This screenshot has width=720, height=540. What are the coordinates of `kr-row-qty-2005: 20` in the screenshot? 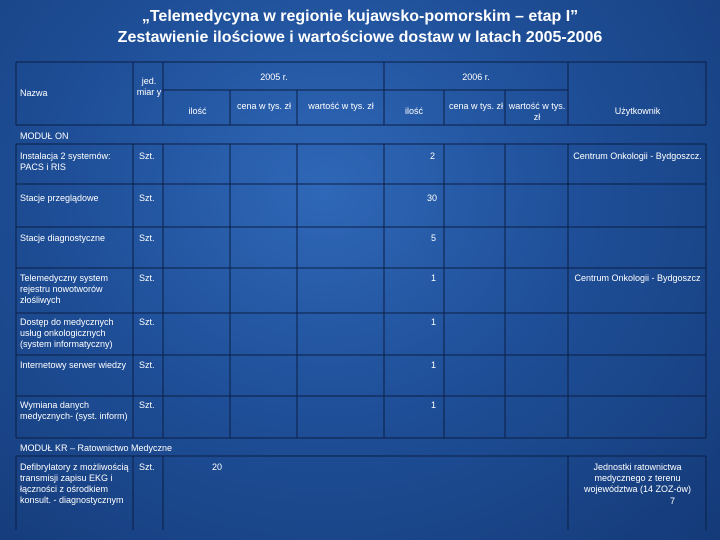 It's located at (217, 467).